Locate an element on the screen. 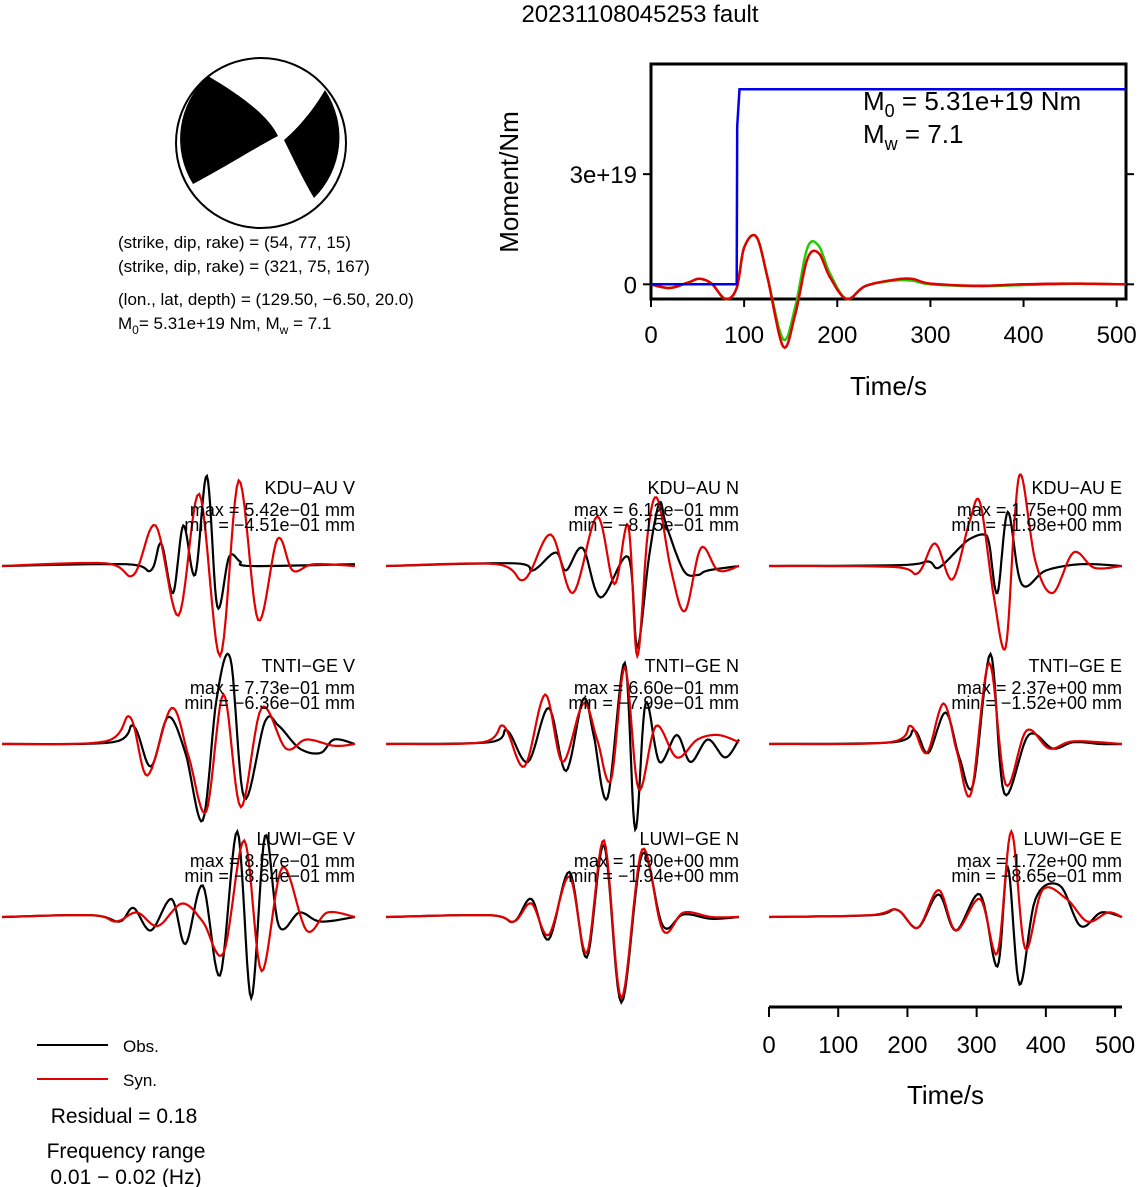  moment-annotation-m0: M0 = 5.31e+19 Nm is located at coordinates (972, 103).